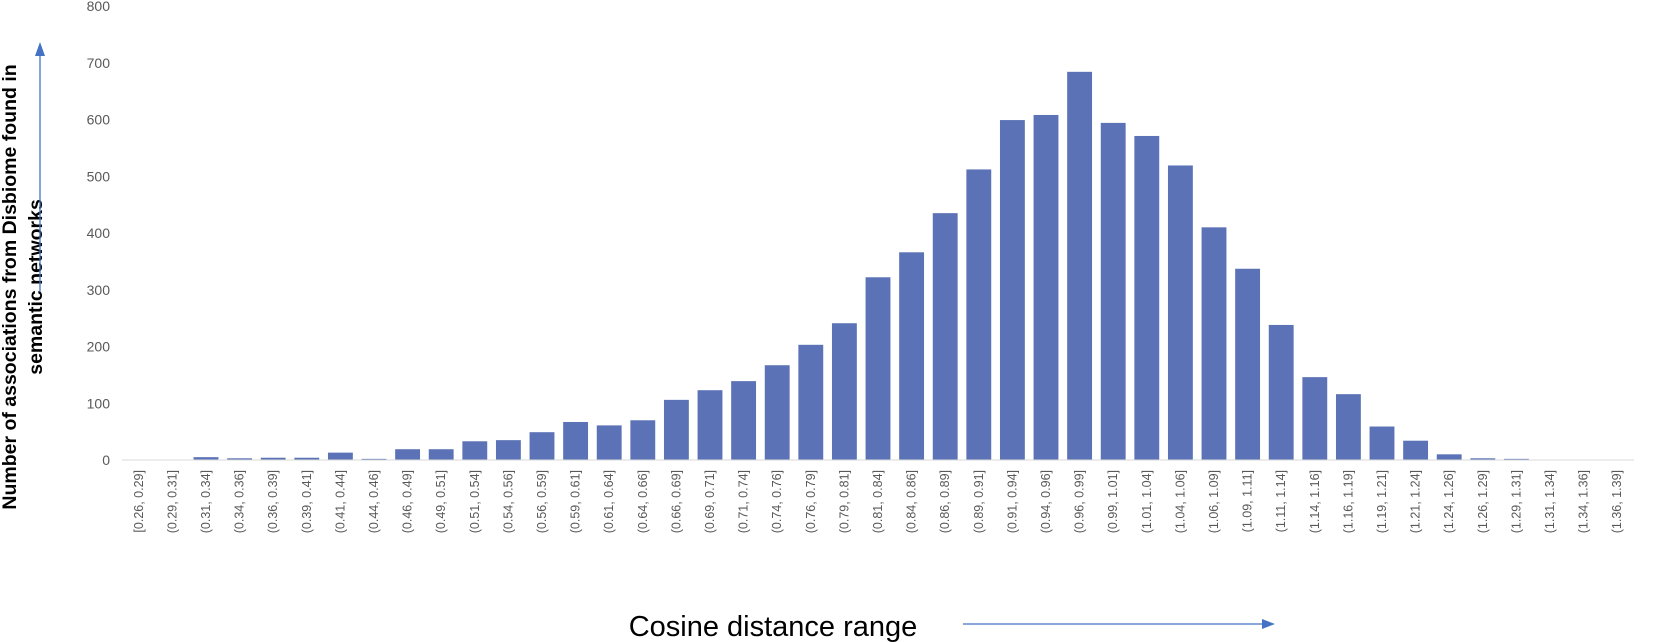 This screenshot has height=642, width=1654. Describe the element at coordinates (1180, 501) in the screenshot. I see `x-tick-label: (1.04, 1.06]` at that location.